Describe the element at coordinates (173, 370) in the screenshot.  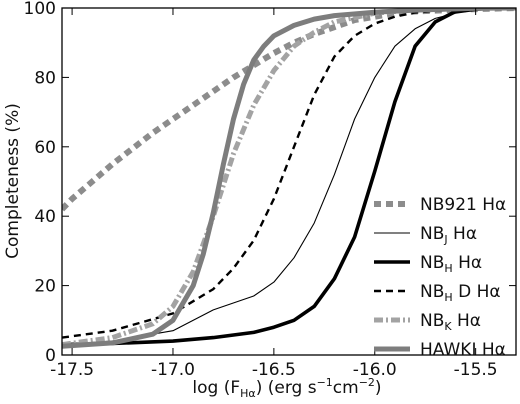
I see `x-tick-label: -17.0` at that location.